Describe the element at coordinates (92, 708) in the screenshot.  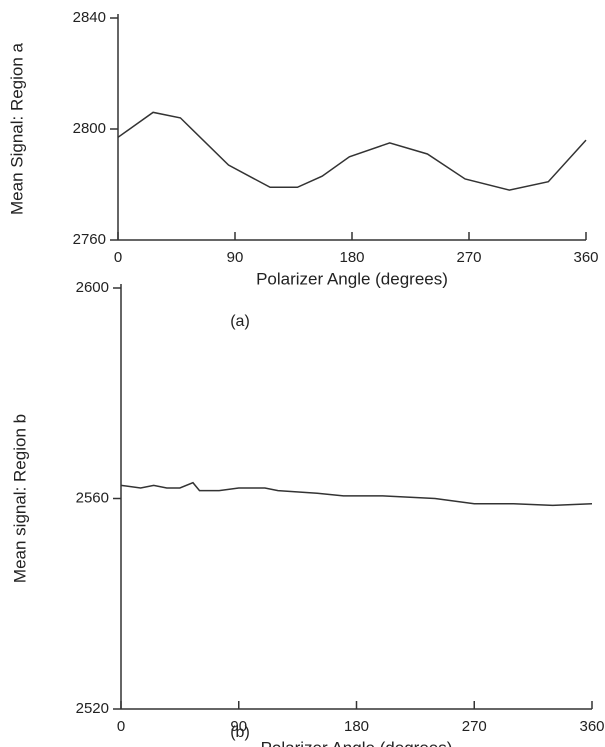
I see `y-tick-label: 2520` at that location.